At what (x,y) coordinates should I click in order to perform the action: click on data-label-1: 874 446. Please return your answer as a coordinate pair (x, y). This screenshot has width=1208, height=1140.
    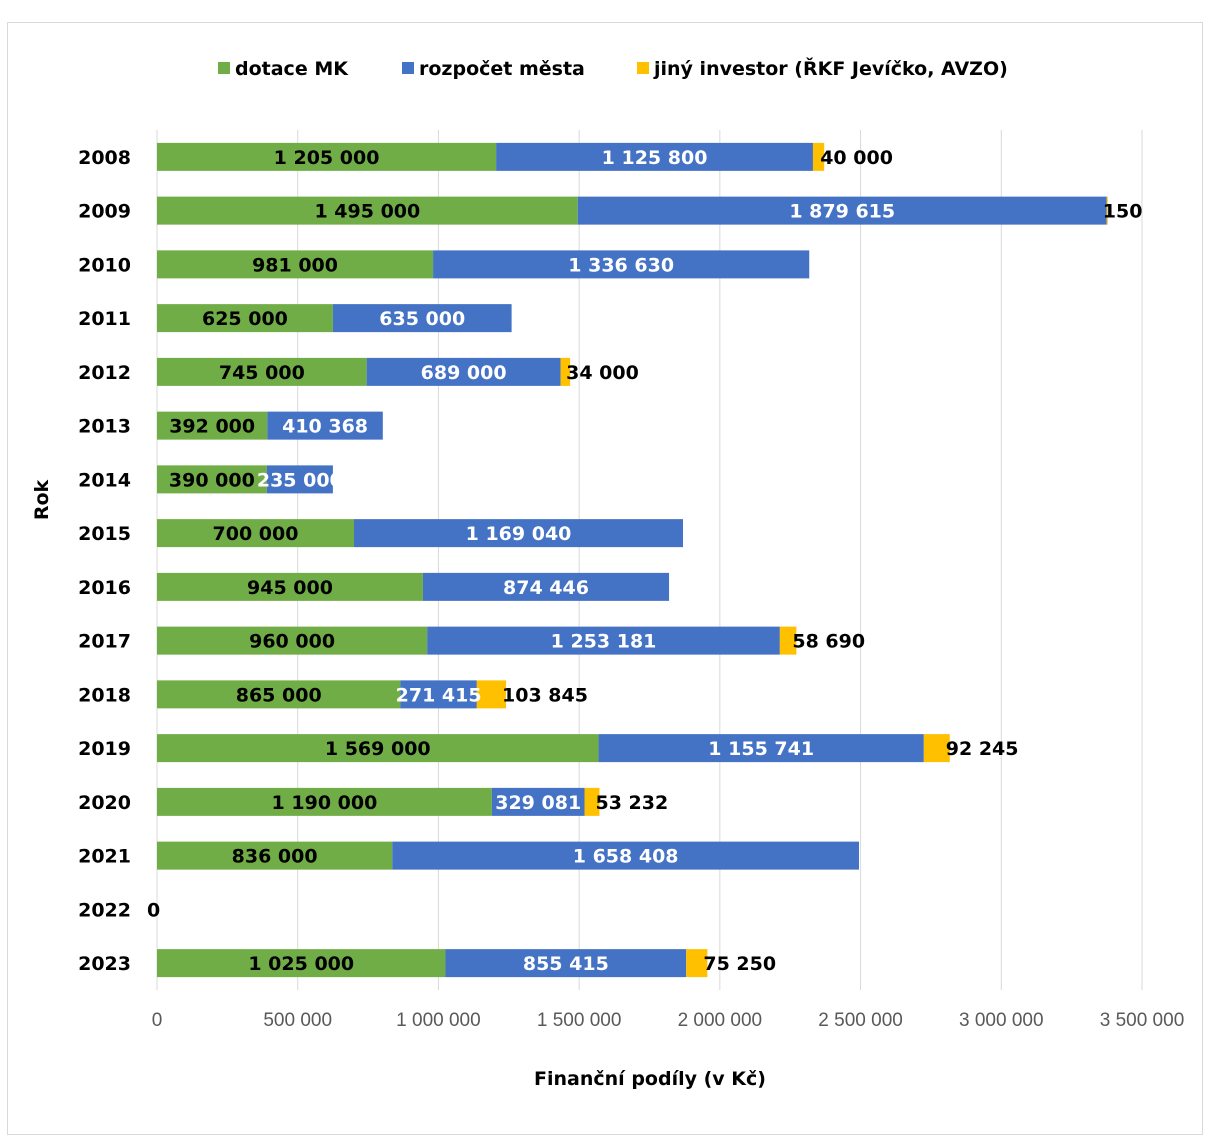
    Looking at the image, I should click on (546, 588).